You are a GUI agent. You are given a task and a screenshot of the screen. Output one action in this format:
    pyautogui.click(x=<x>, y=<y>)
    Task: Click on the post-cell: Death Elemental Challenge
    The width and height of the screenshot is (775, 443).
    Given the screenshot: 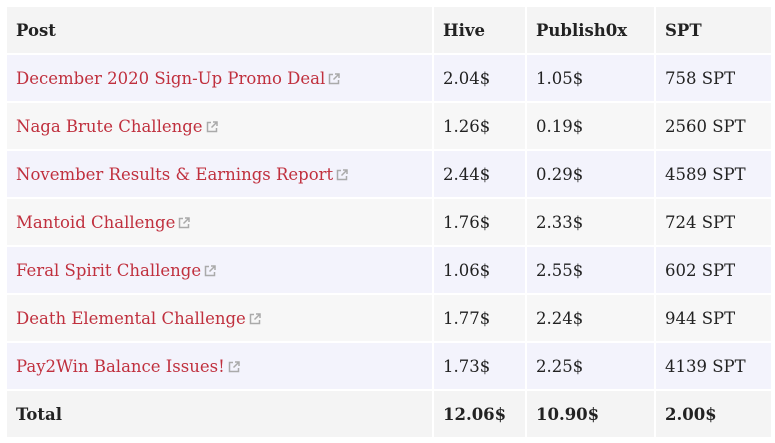 What is the action you would take?
    pyautogui.click(x=219, y=318)
    